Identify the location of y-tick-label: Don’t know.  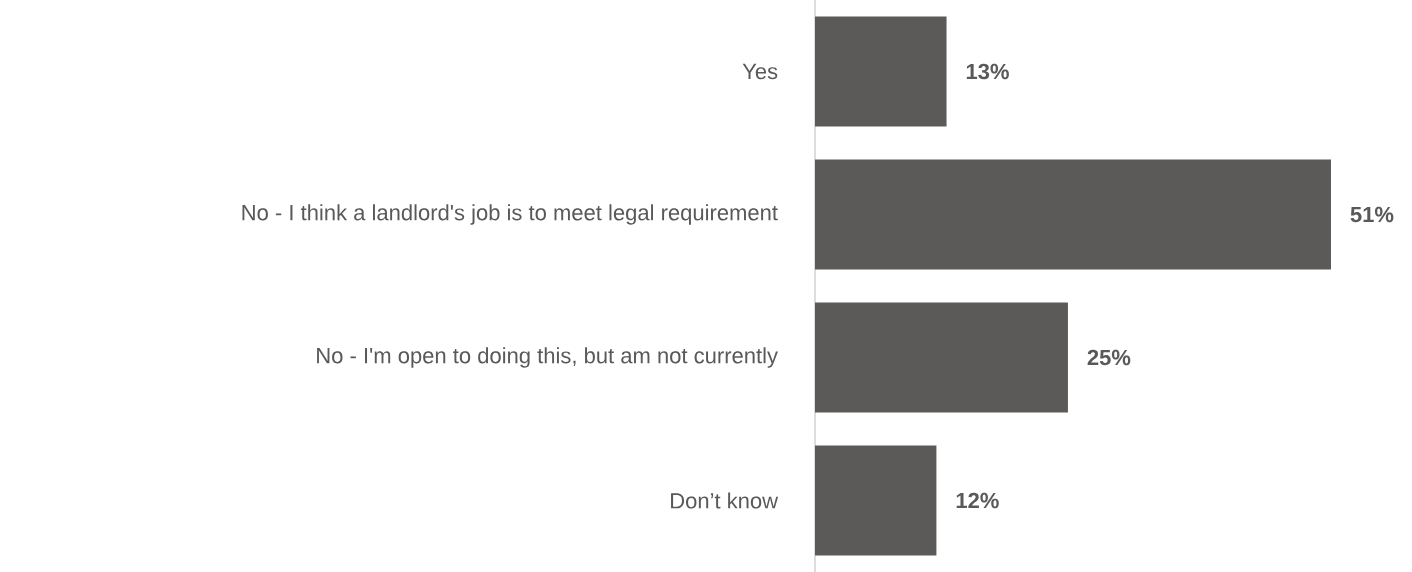
(725, 500).